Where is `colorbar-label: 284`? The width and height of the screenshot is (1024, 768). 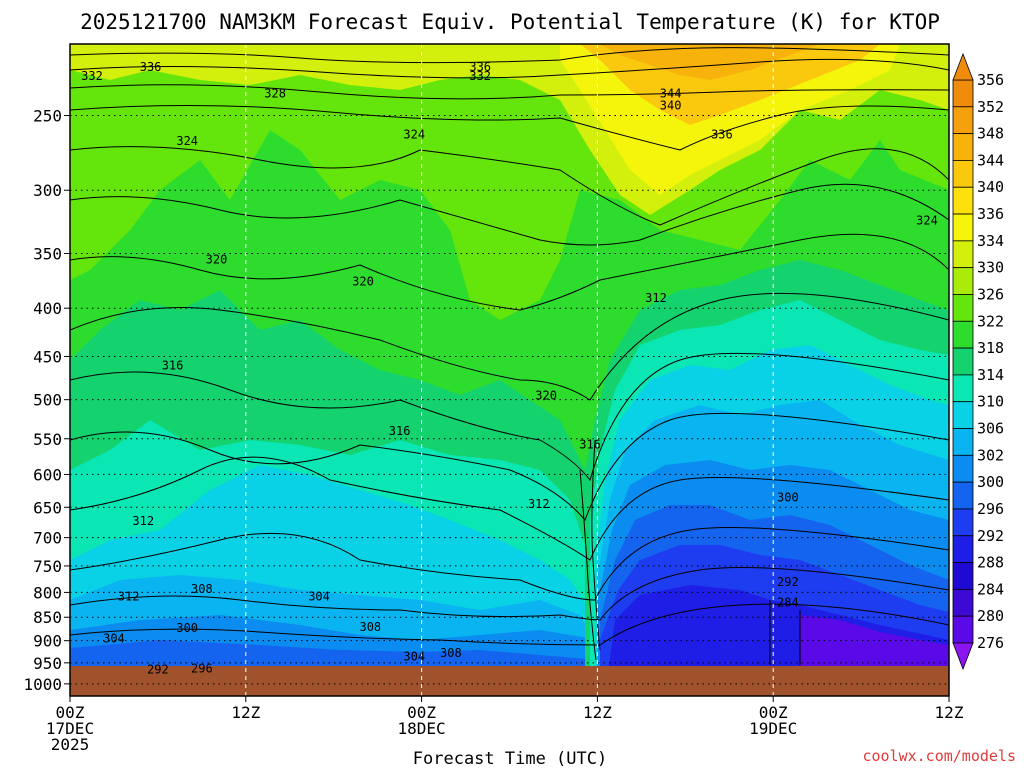 colorbar-label: 284 is located at coordinates (990, 589).